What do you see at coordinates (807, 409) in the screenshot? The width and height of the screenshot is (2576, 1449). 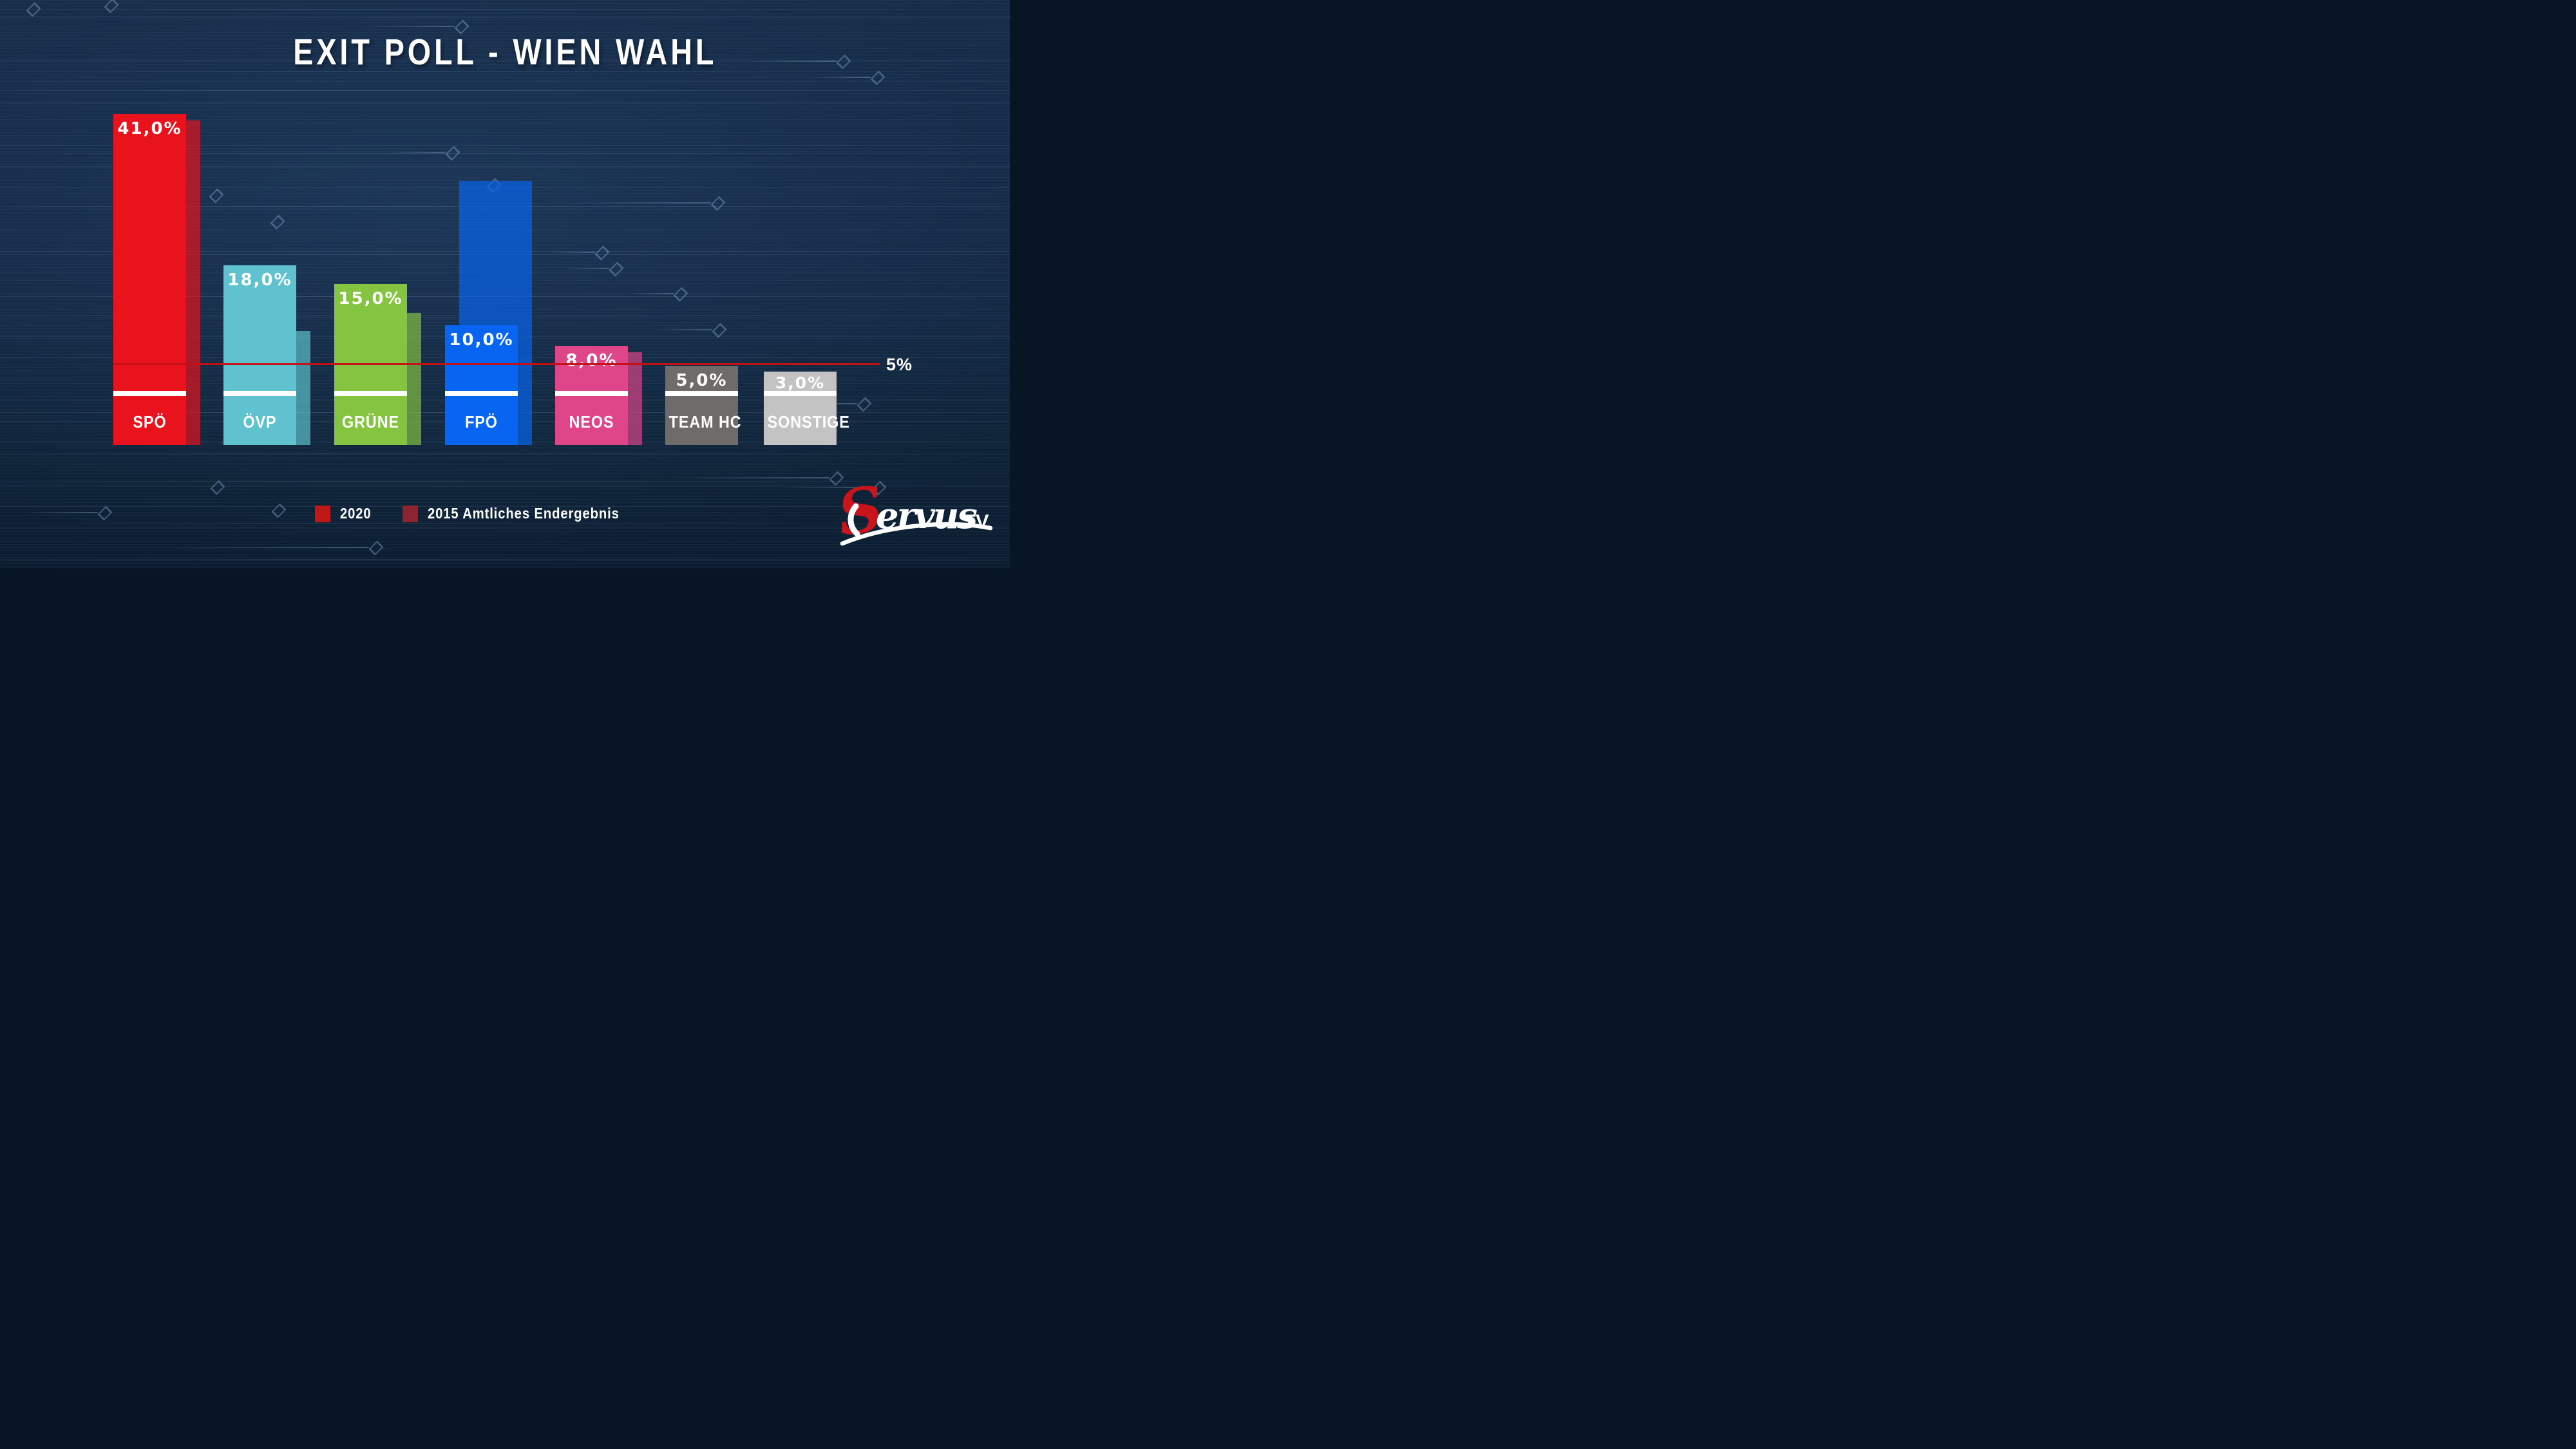 I see `bar-2020-sonstige: 3,0% SONSTIGE` at bounding box center [807, 409].